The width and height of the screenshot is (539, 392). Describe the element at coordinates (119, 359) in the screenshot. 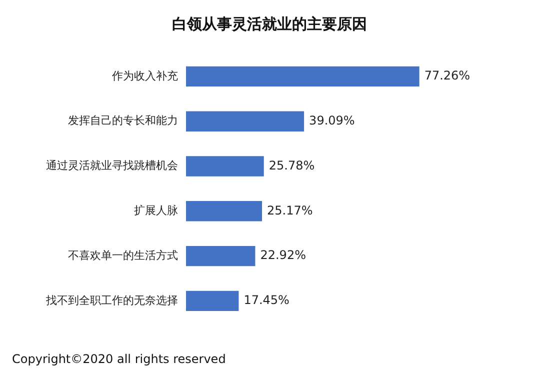

I see `text: Copyright©2020 all rights reserved` at that location.